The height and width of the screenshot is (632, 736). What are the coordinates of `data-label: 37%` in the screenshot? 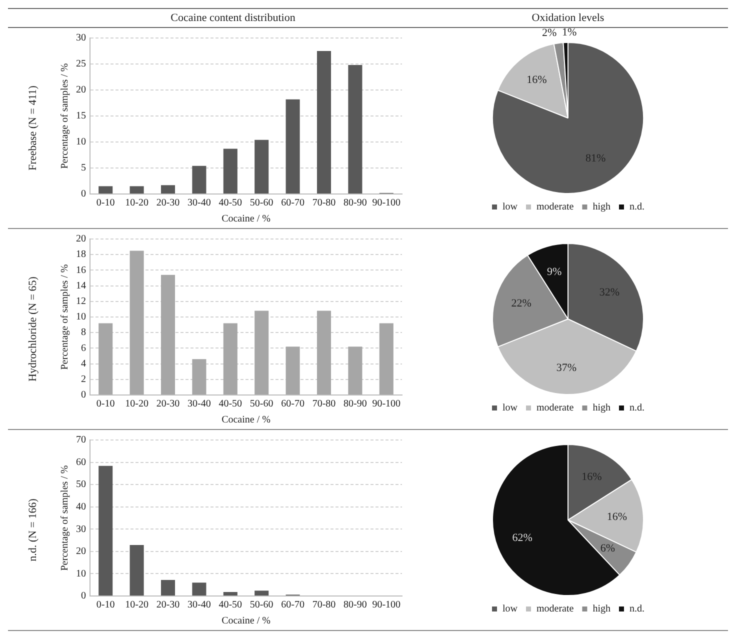 It's located at (566, 368).